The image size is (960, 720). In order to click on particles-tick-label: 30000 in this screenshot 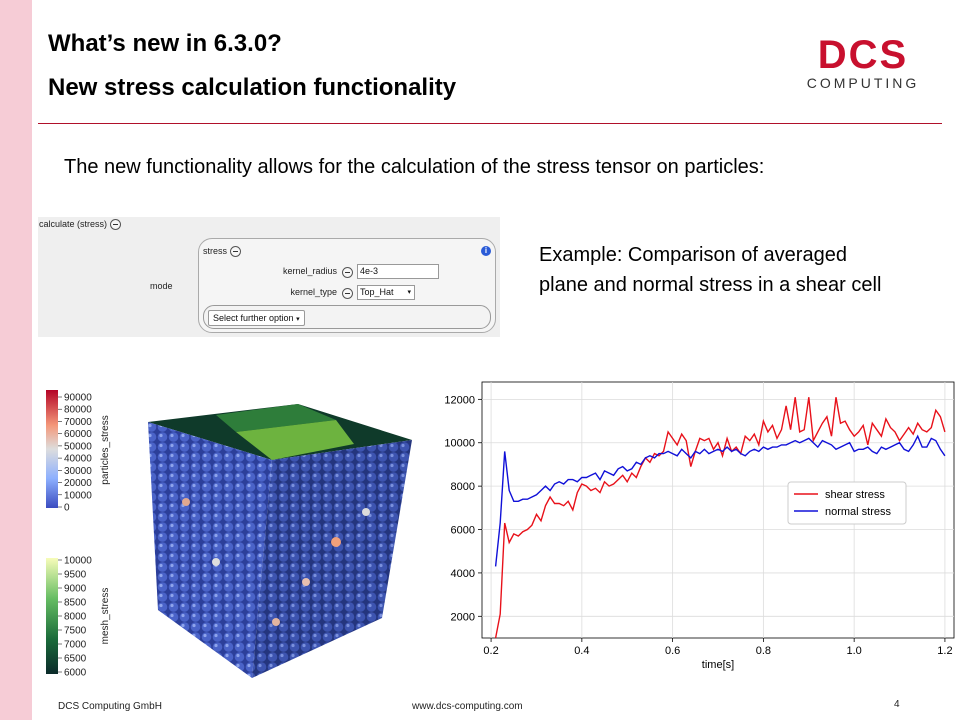, I will do `click(78, 471)`.